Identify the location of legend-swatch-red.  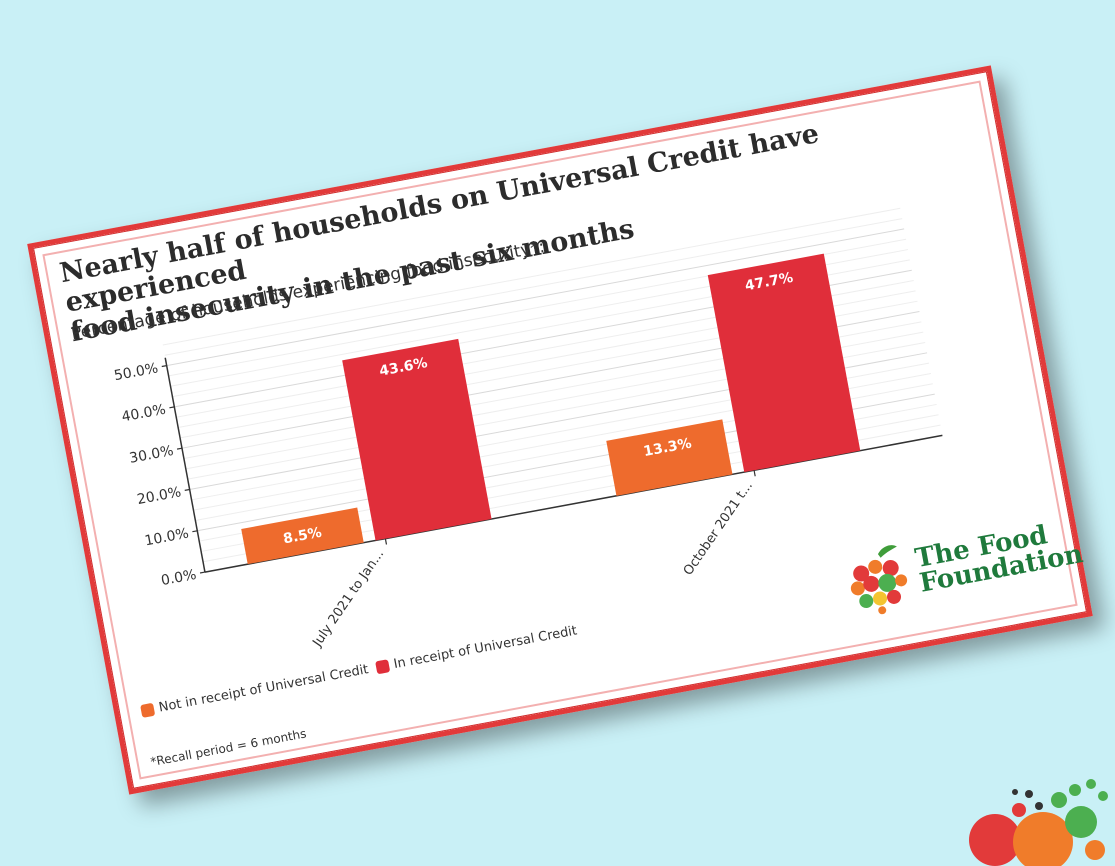
(382, 667).